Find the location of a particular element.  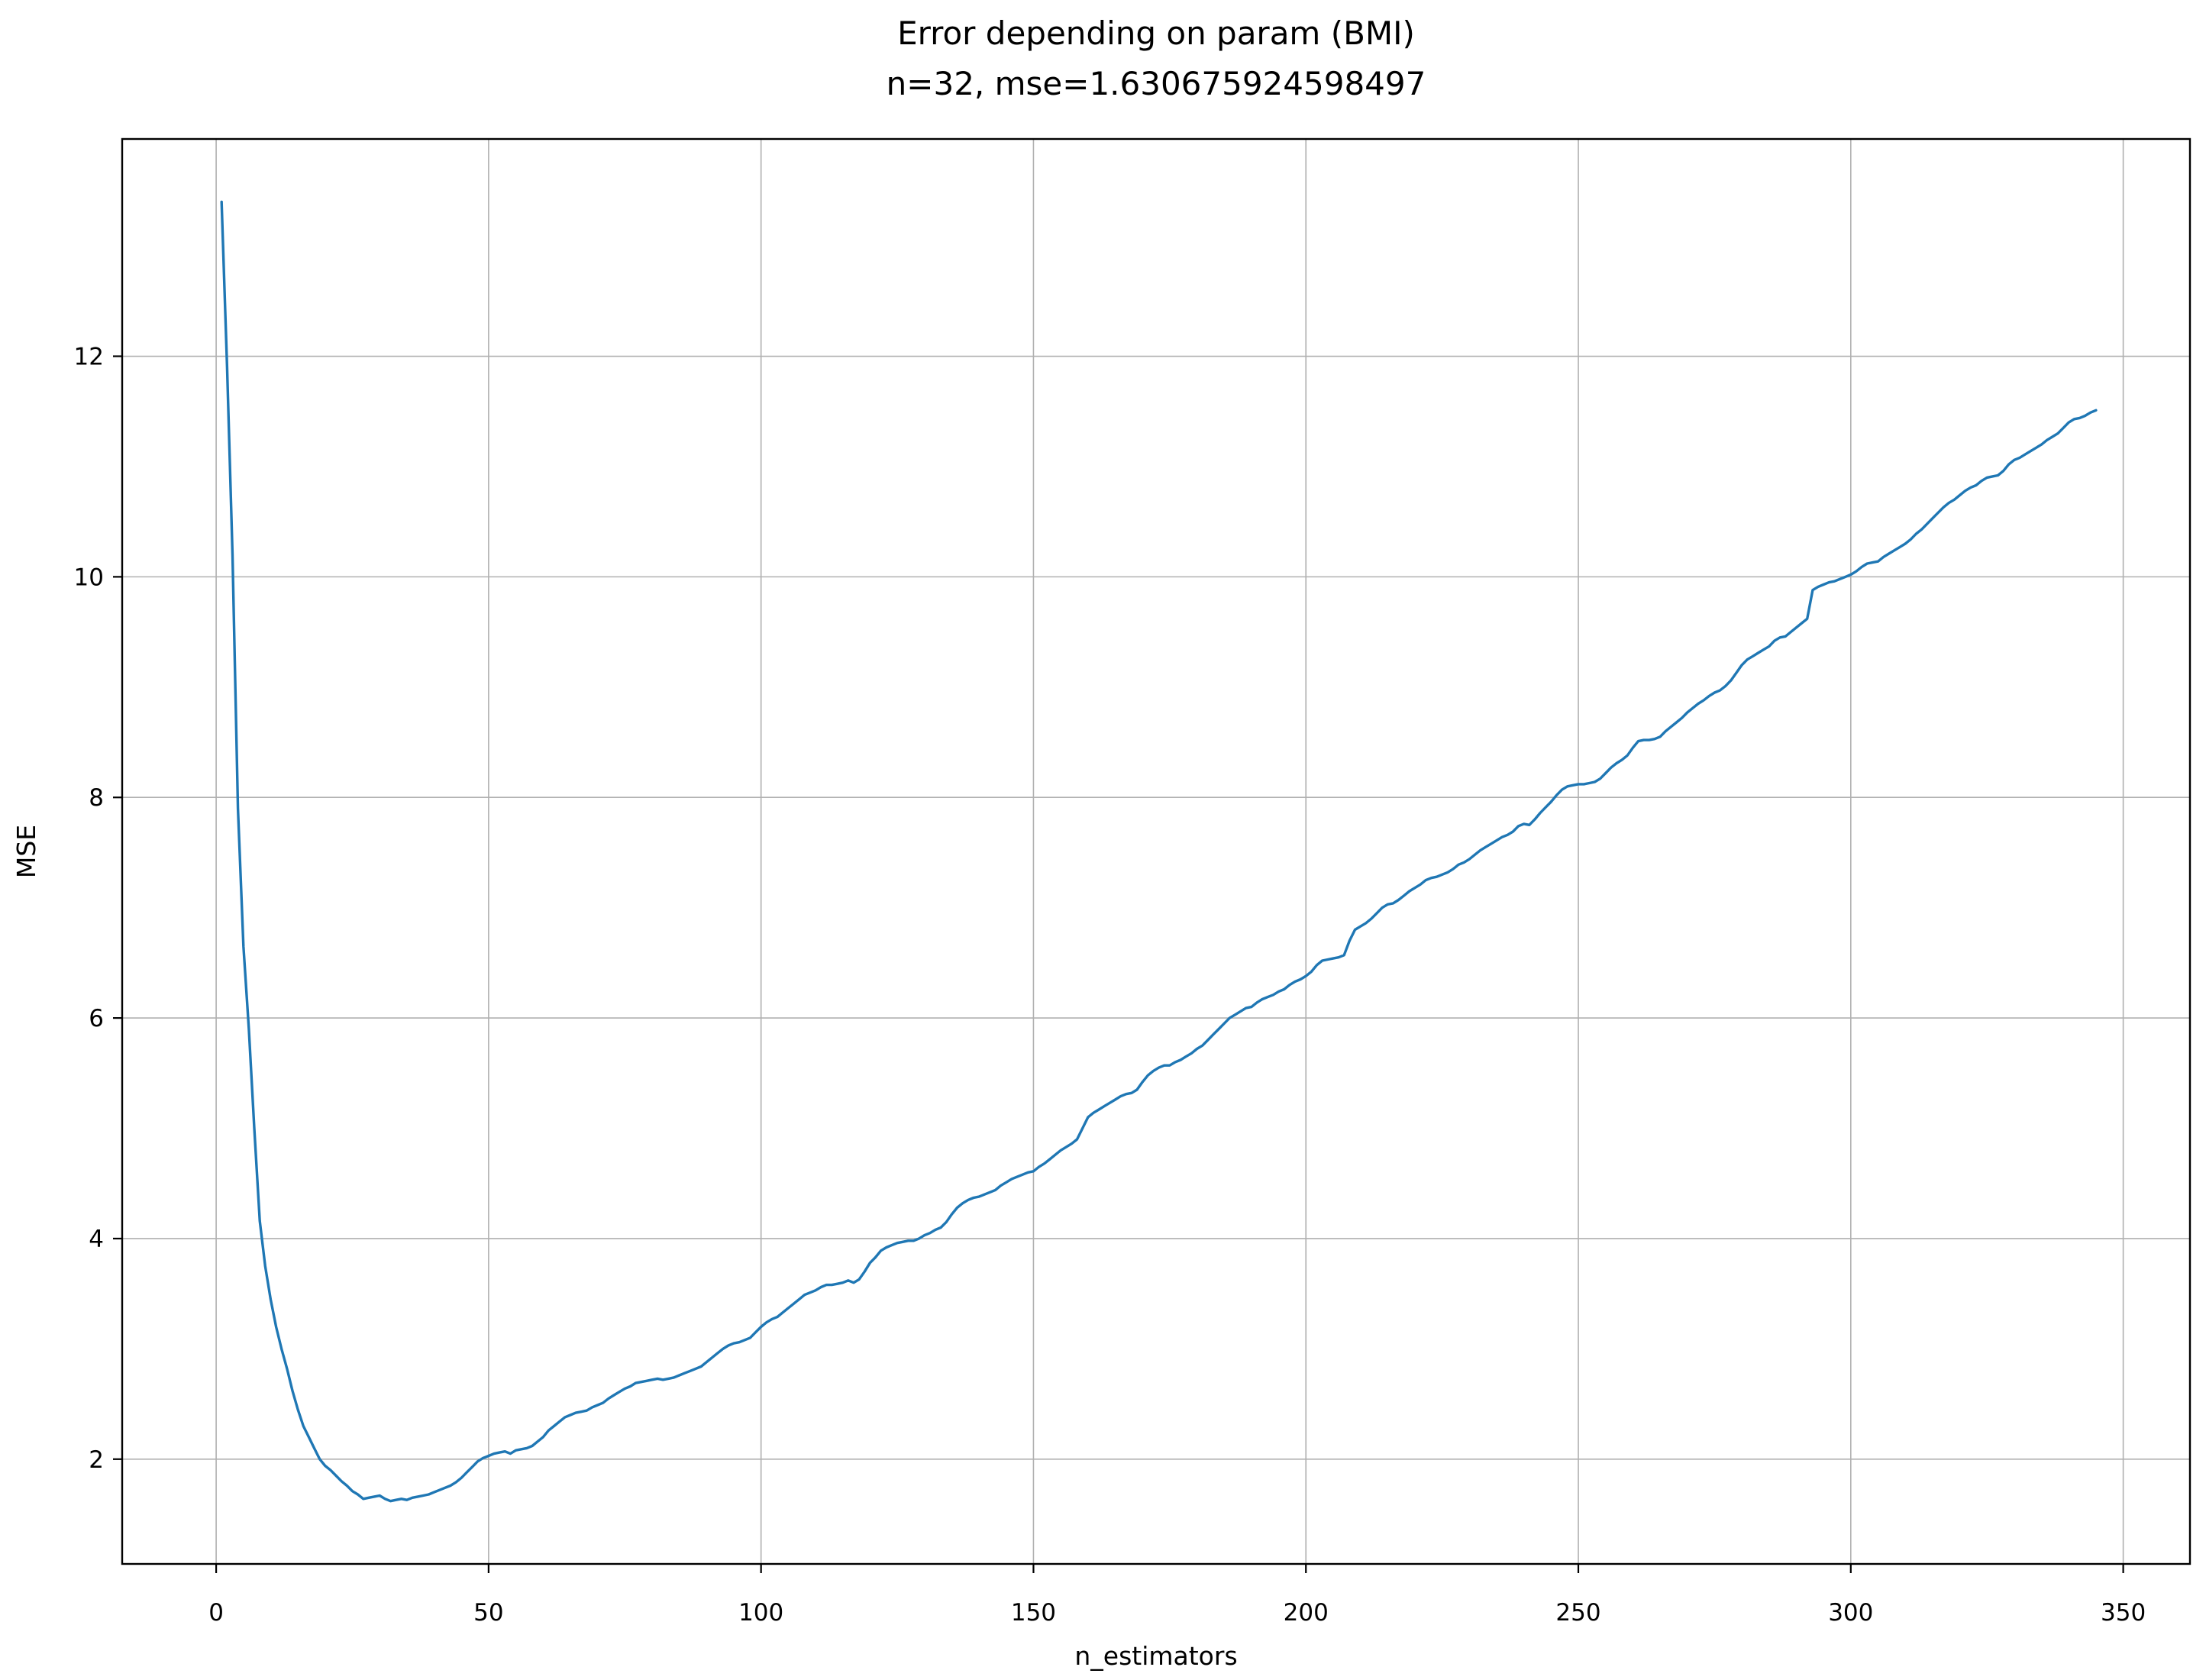

chart-title: Error depending on param (BMI) is located at coordinates (1156, 33).